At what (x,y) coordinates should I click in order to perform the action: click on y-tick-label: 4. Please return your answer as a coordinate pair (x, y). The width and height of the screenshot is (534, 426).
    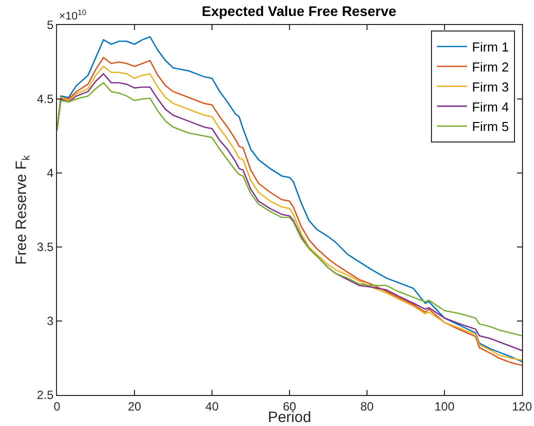
    Looking at the image, I should click on (50, 173).